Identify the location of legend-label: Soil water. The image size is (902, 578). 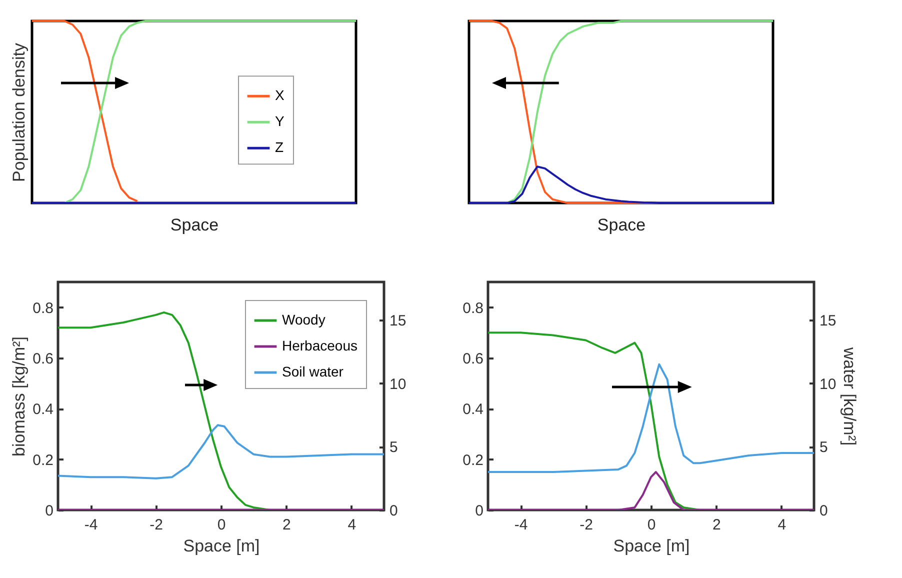
(313, 372).